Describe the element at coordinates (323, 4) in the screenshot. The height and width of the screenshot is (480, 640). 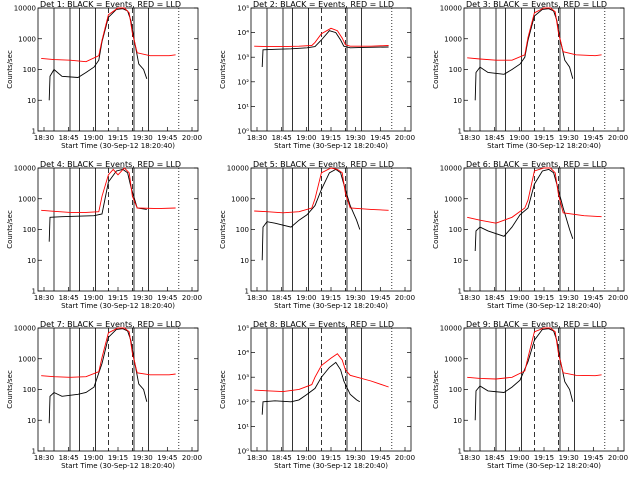
I see `panel-title: Det 2: BLACK = Events, RED = LLD` at that location.